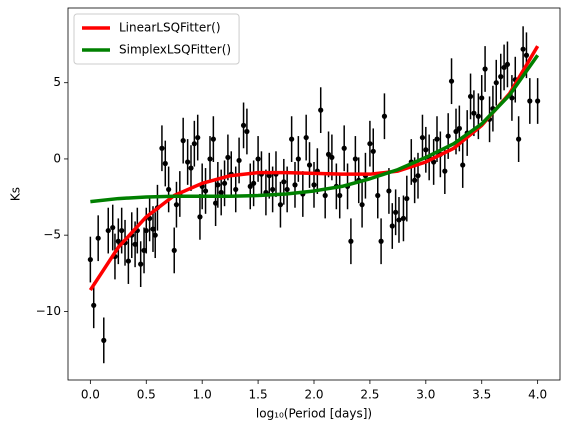 The height and width of the screenshot is (436, 574). What do you see at coordinates (90, 395) in the screenshot?
I see `x-tick-label: 0.0` at bounding box center [90, 395].